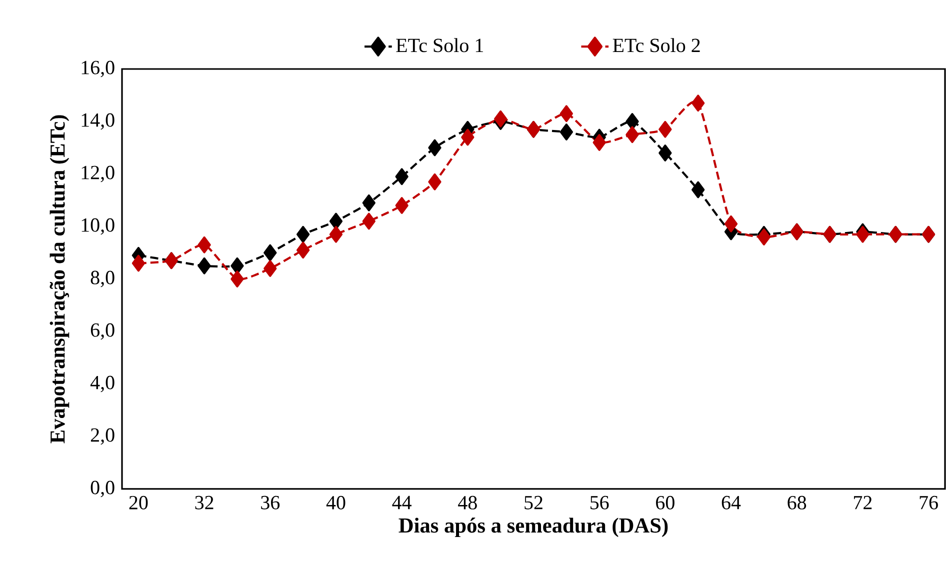 This screenshot has height=564, width=946. What do you see at coordinates (270, 503) in the screenshot?
I see `x-tick-label: 36` at bounding box center [270, 503].